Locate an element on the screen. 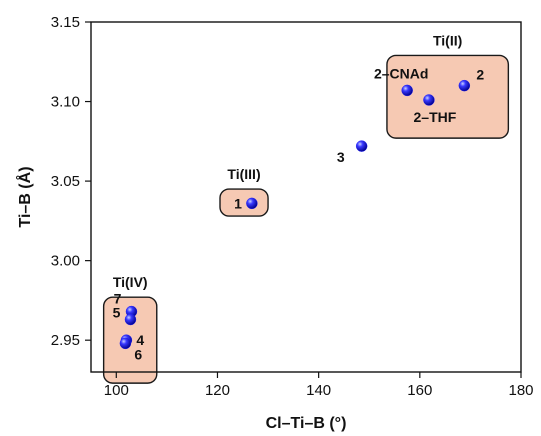 Image resolution: width=541 pixels, height=436 pixels. y-tick-label: 3.15 is located at coordinates (65, 22).